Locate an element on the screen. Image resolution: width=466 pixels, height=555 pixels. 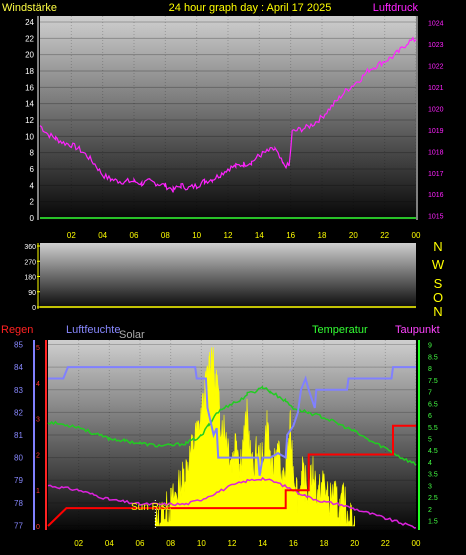
temperature-tick-label: 5.5 is located at coordinates (433, 428).